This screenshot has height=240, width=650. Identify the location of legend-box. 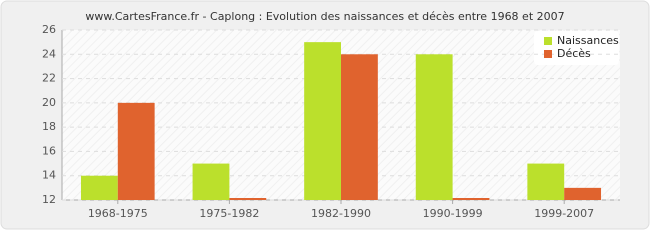
(576, 48).